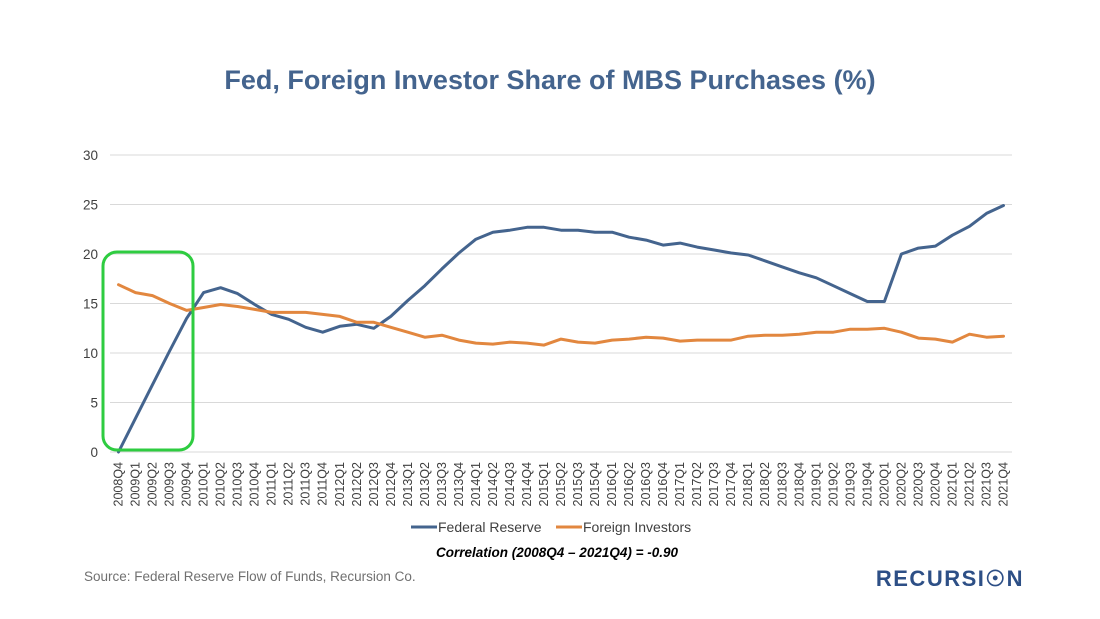  Describe the element at coordinates (637, 527) in the screenshot. I see `legend-label-foreign-investors: Foreign Investors` at that location.